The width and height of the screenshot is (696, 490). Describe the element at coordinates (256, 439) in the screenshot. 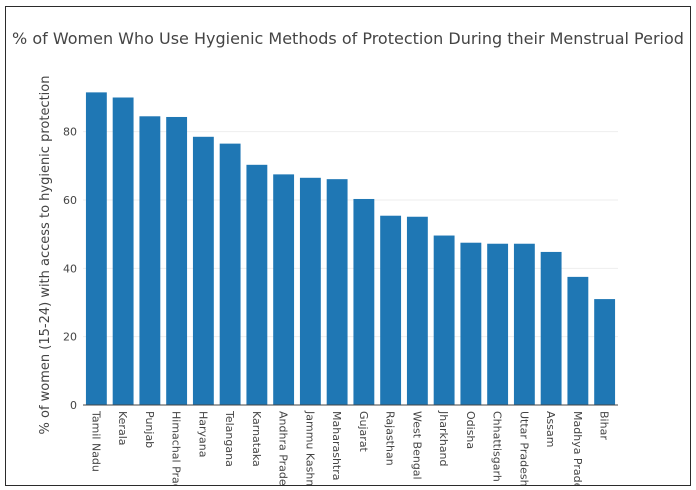

I see `x-tick-label: Karnataka` at that location.